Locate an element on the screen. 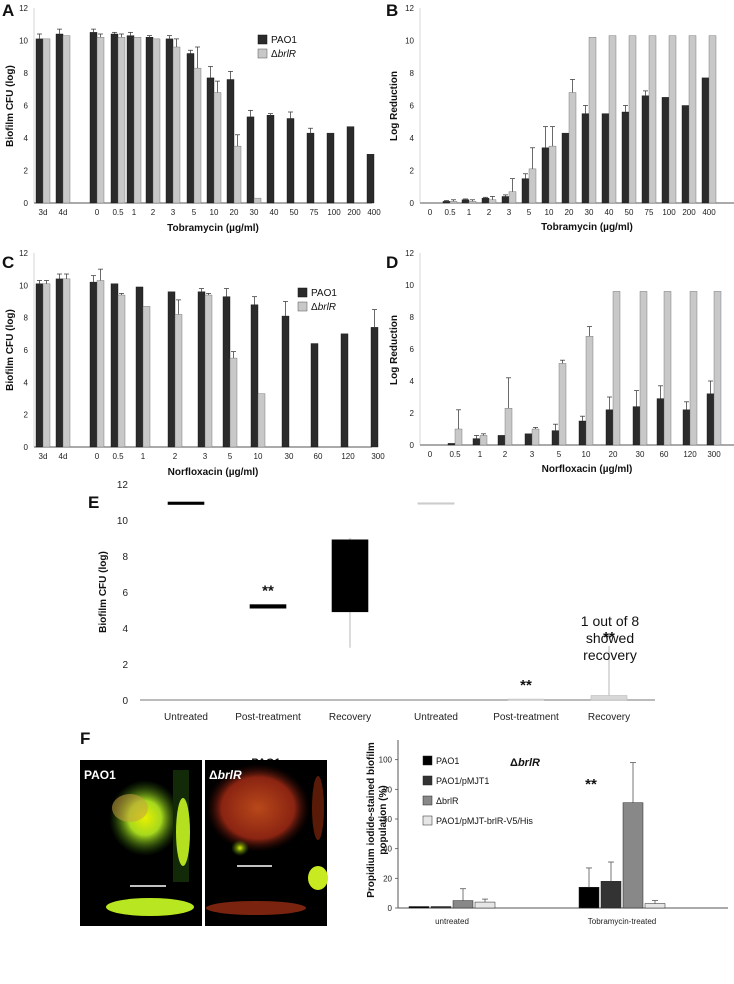  legend-a-pao1-swatch is located at coordinates (262, 39).